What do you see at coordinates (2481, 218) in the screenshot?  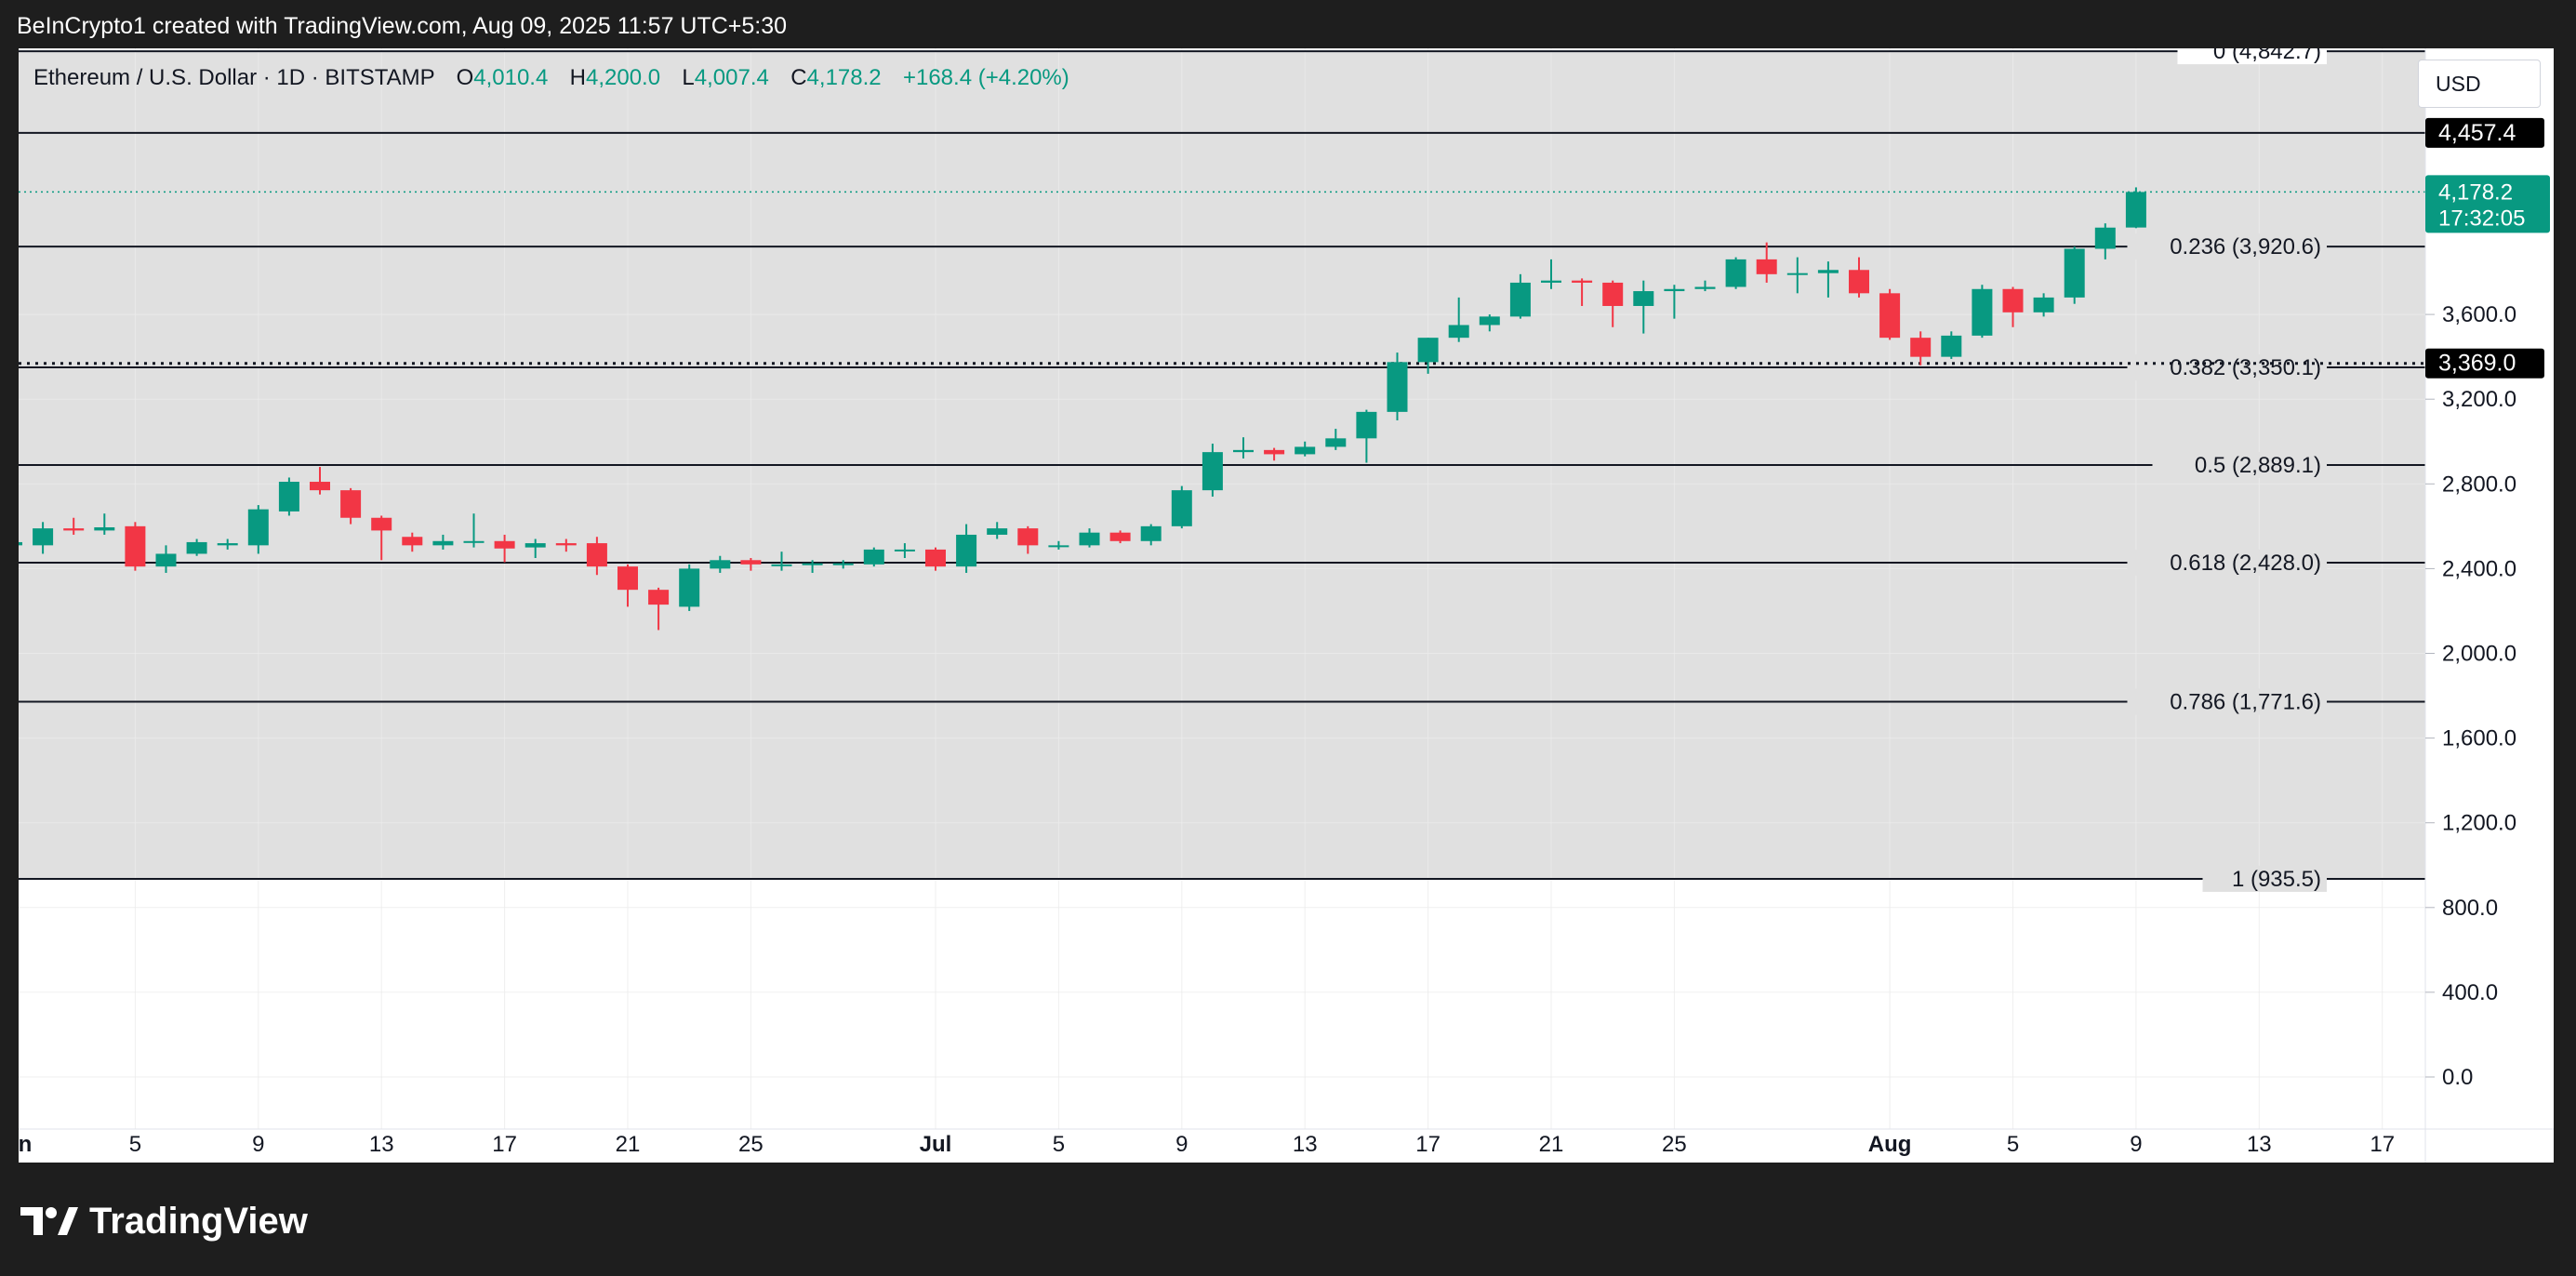 I see `countdown-tag: 17:32:05` at bounding box center [2481, 218].